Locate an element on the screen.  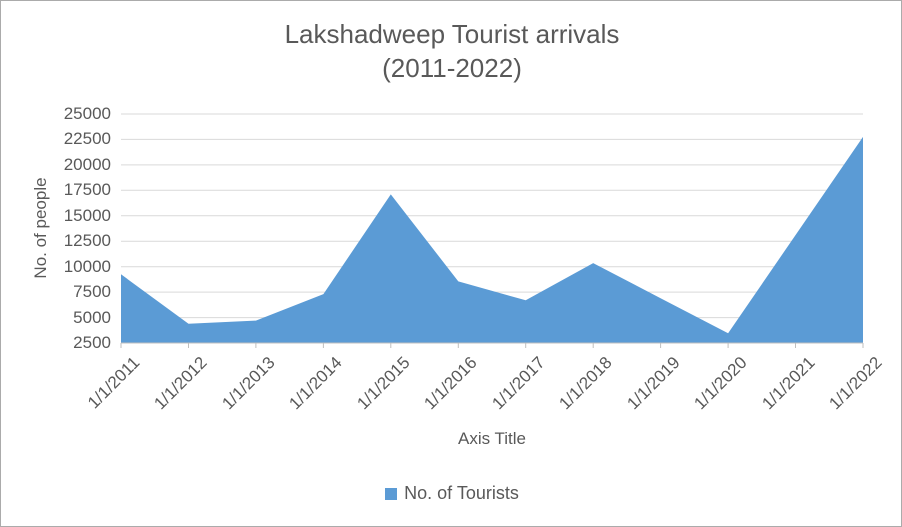
y-tick-label: 10000 is located at coordinates (87, 266).